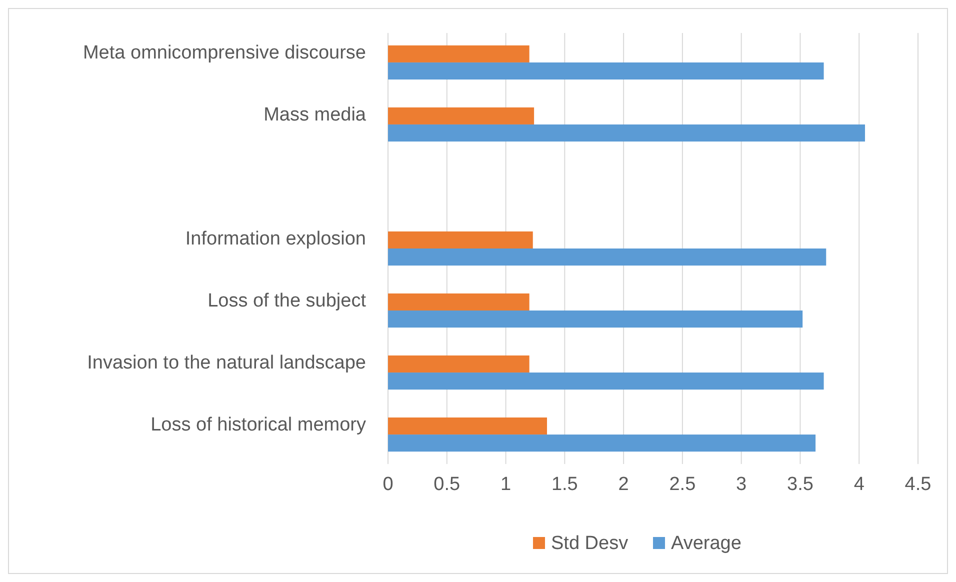  I want to click on x-tick-label: 3.5, so click(800, 484).